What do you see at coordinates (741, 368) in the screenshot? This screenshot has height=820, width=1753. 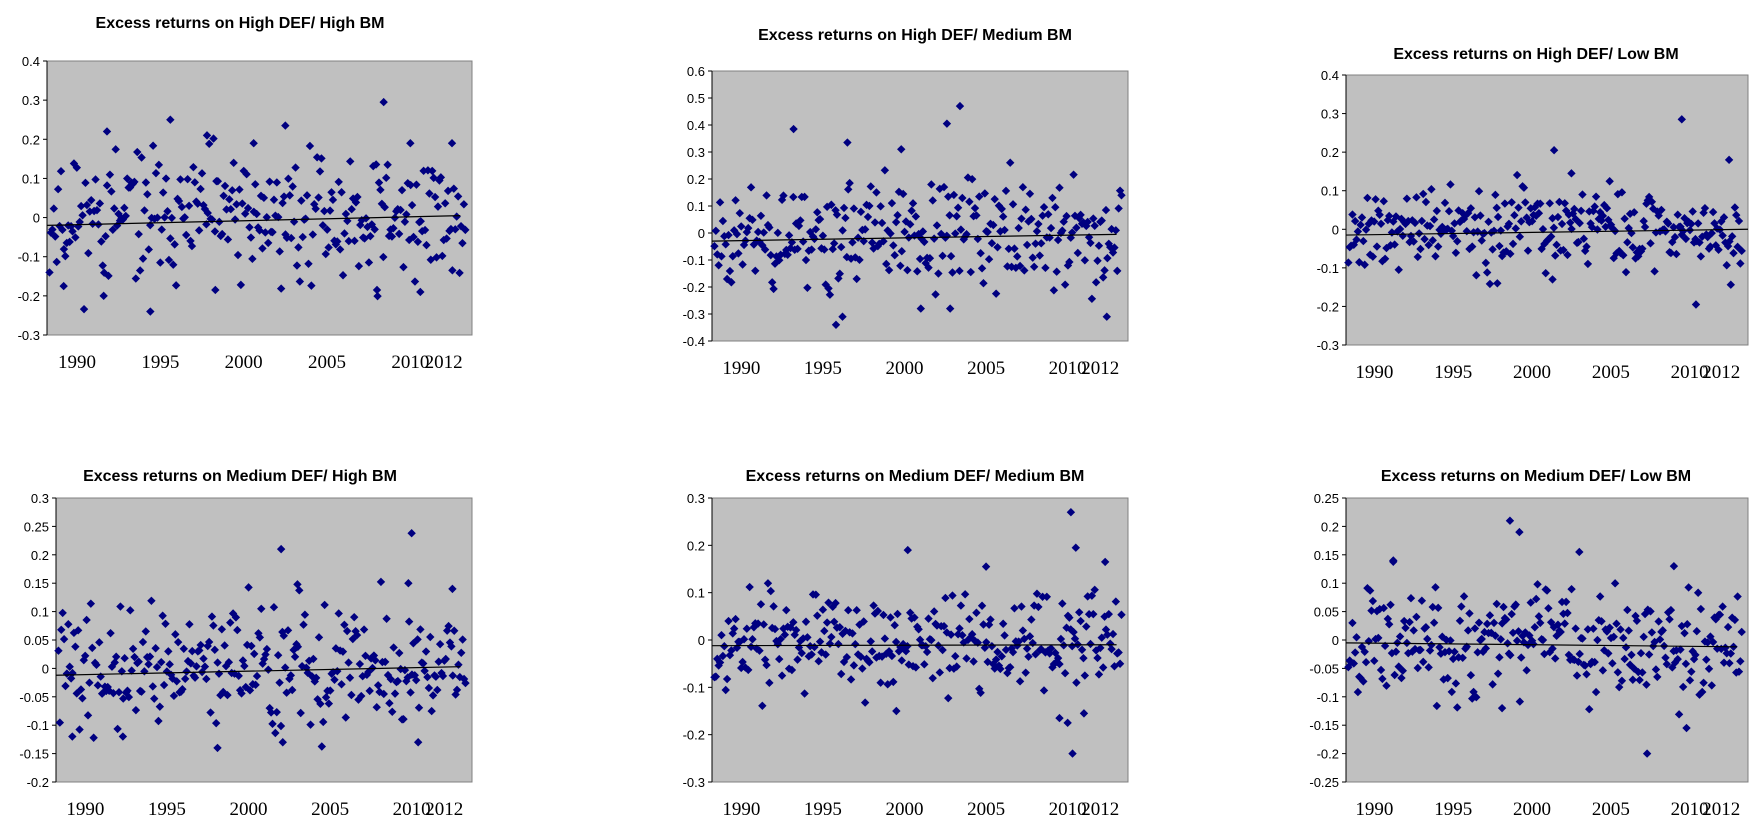 I see `x-tick-label: 1990` at bounding box center [741, 368].